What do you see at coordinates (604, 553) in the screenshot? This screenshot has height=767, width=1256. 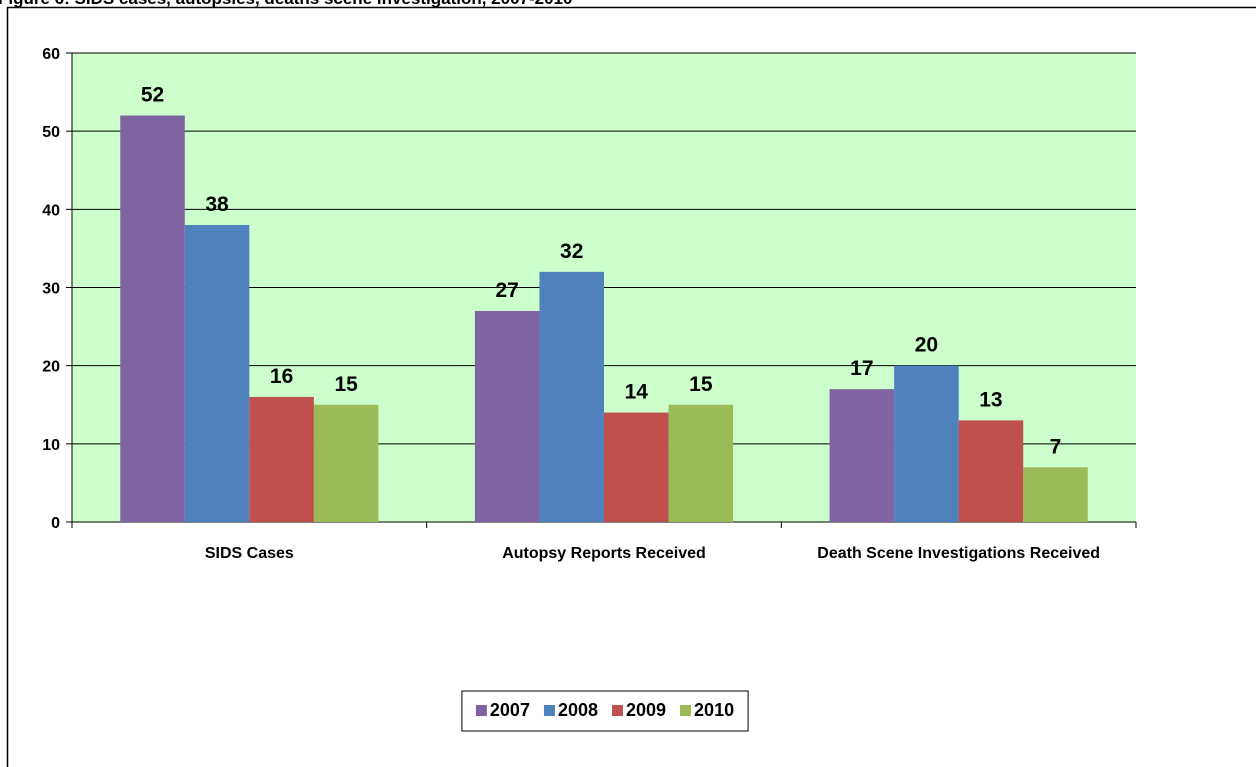 I see `x-tick-label: Autopsy Reports Received` at bounding box center [604, 553].